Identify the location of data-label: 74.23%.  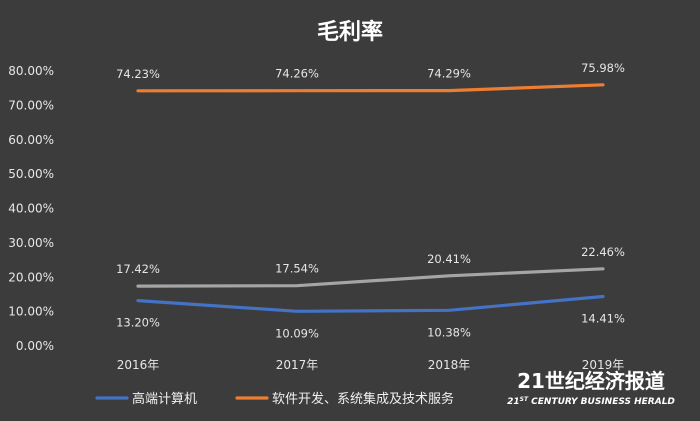
(138, 74).